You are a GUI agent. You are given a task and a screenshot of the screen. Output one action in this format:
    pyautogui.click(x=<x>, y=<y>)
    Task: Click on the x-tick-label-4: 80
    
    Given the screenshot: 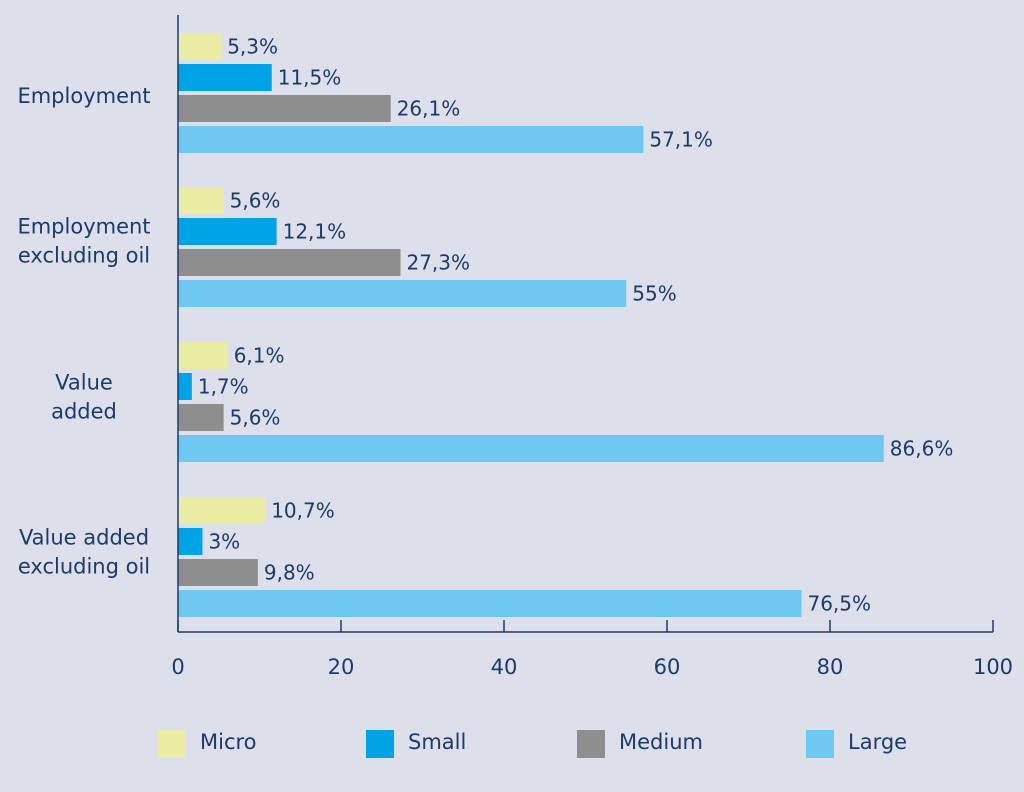 What is the action you would take?
    pyautogui.click(x=830, y=667)
    